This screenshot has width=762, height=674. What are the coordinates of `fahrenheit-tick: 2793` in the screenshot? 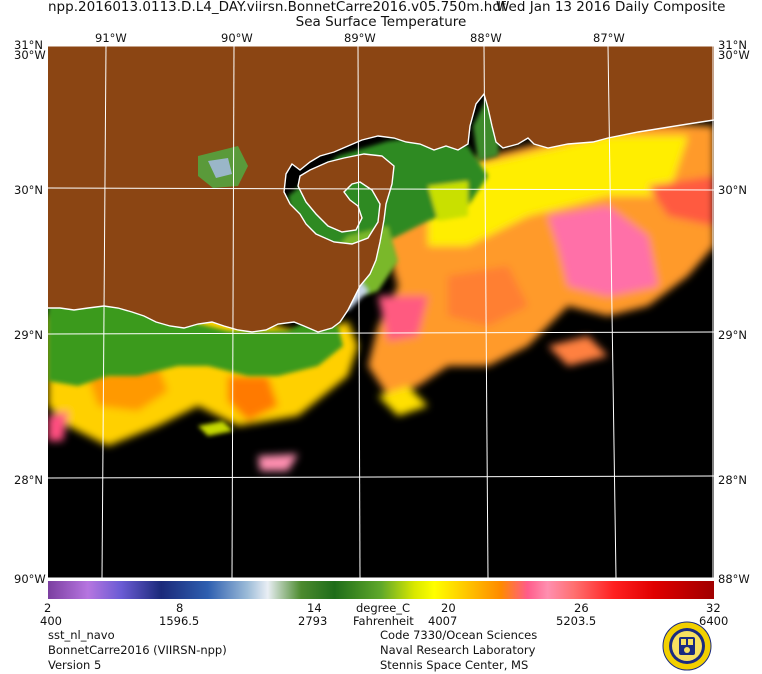 It's located at (313, 621).